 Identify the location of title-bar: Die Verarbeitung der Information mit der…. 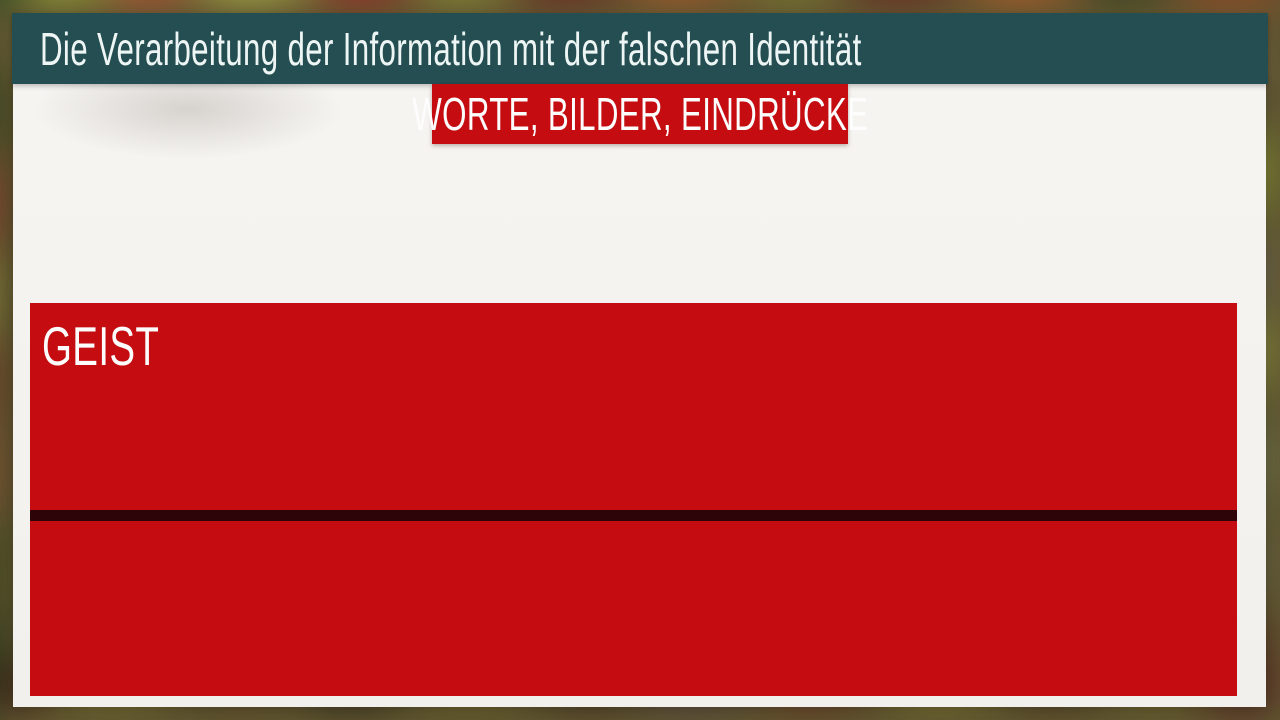
(640, 48).